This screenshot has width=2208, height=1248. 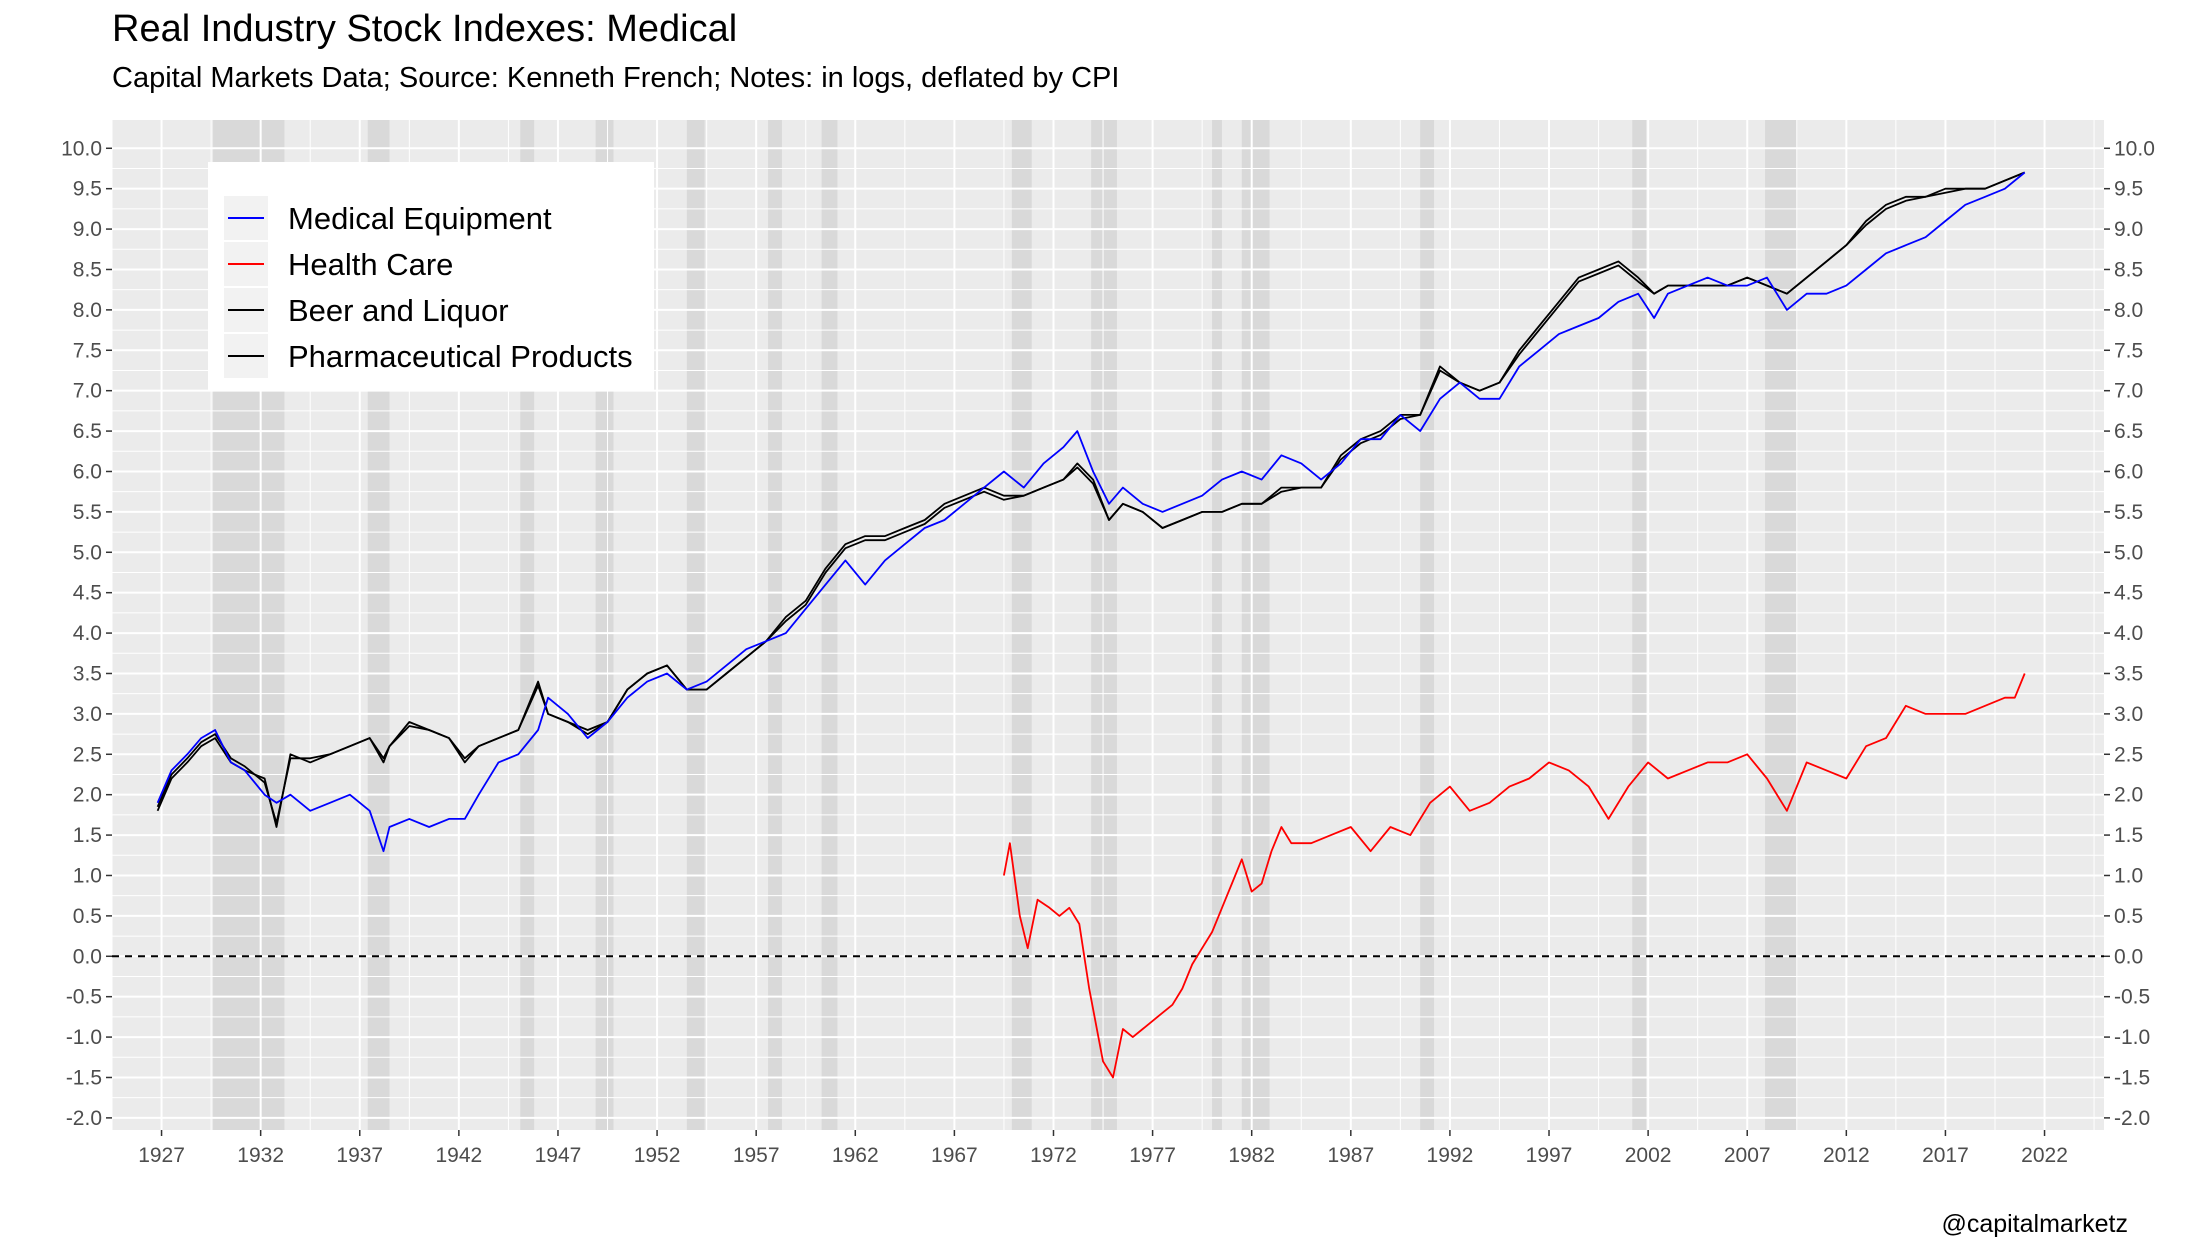 What do you see at coordinates (2128, 471) in the screenshot?
I see `y-tick-label-right: 6.0` at bounding box center [2128, 471].